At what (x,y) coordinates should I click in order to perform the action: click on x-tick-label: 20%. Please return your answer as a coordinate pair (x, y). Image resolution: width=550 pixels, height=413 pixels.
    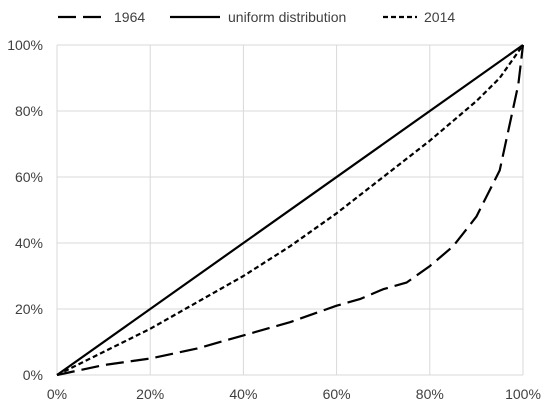
    Looking at the image, I should click on (150, 394).